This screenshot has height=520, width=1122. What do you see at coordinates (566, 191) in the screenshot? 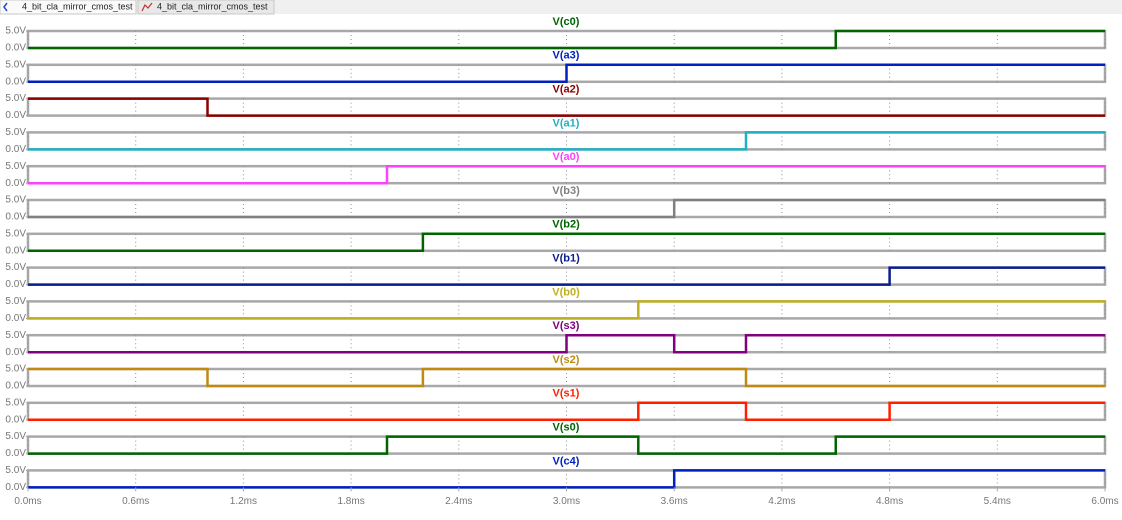
I see `pane-title: V(b3)` at bounding box center [566, 191].